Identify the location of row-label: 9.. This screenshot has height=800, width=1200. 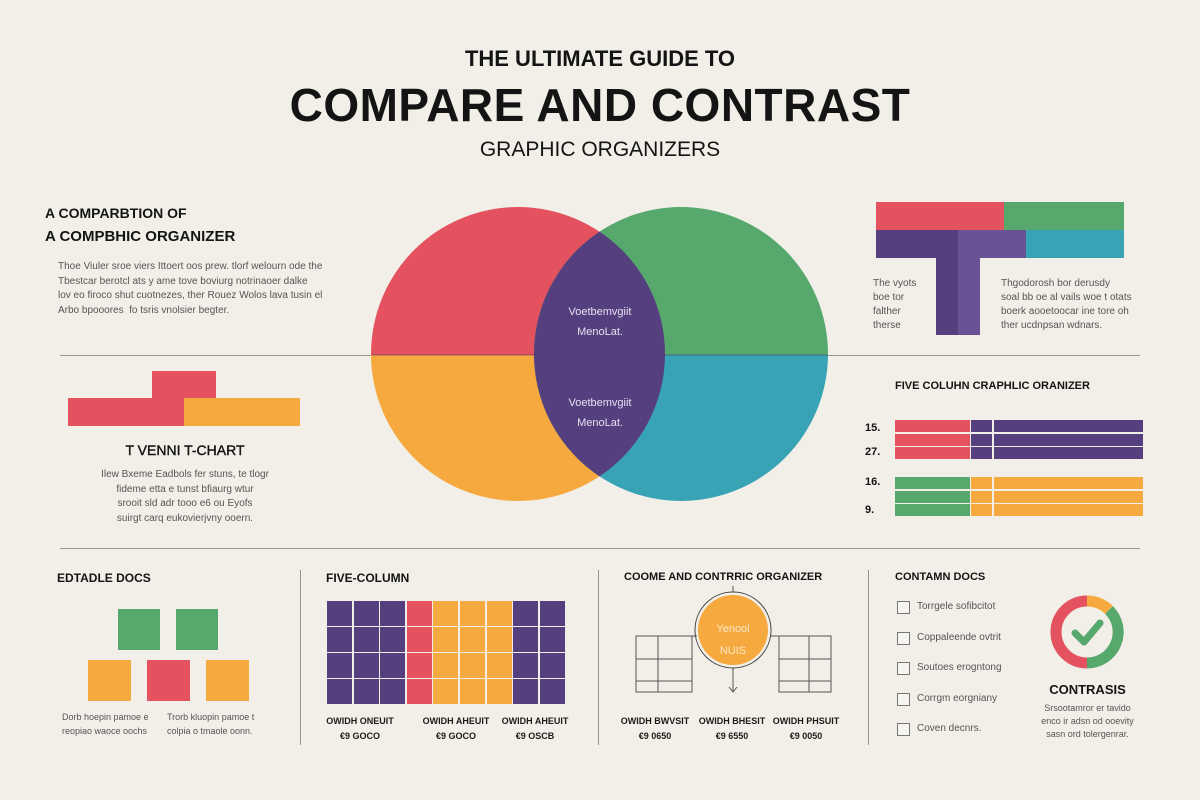
(870, 510).